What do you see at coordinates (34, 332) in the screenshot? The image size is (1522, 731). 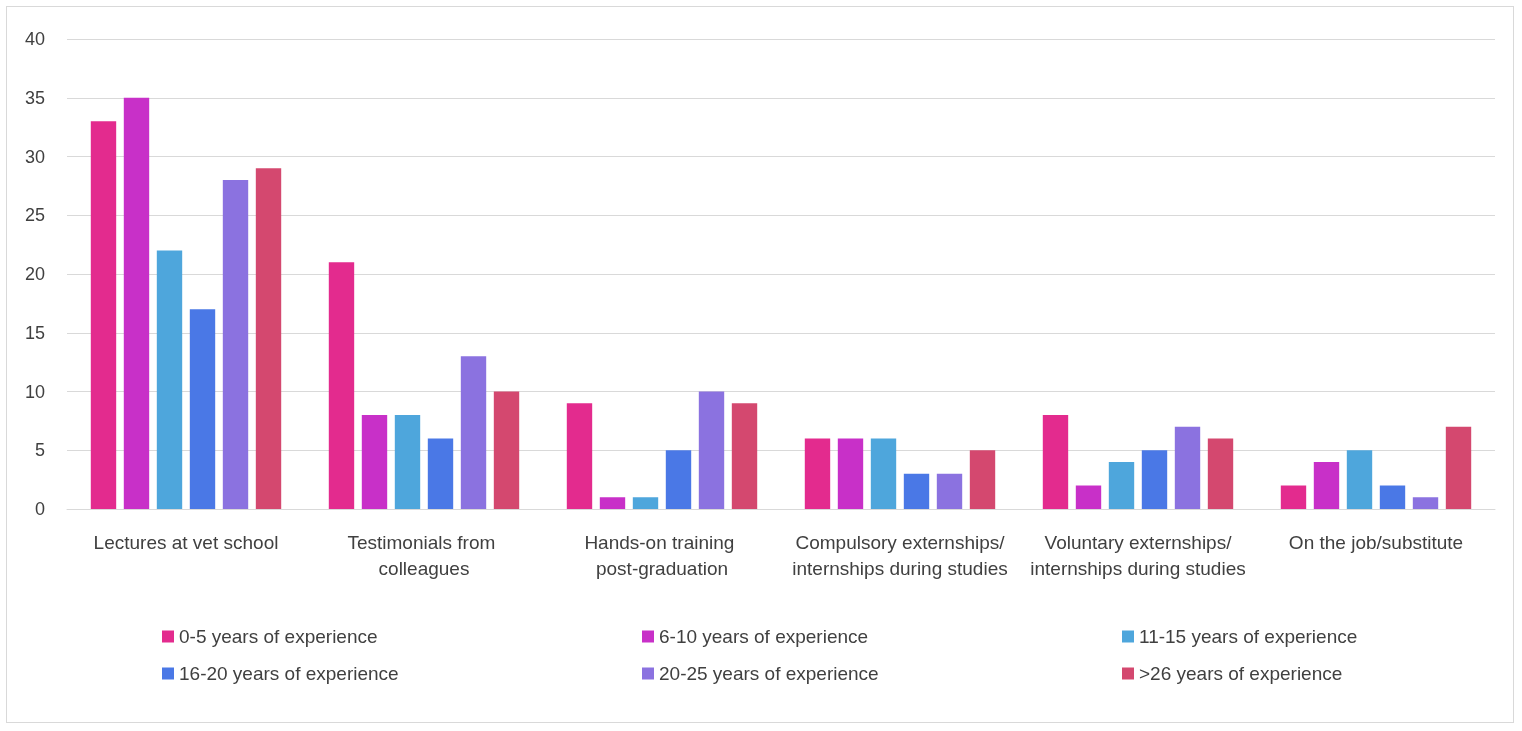 I see `y-tick-label: 15` at bounding box center [34, 332].